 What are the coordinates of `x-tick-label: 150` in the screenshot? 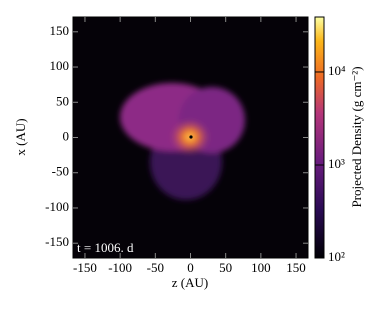 It's located at (296, 267).